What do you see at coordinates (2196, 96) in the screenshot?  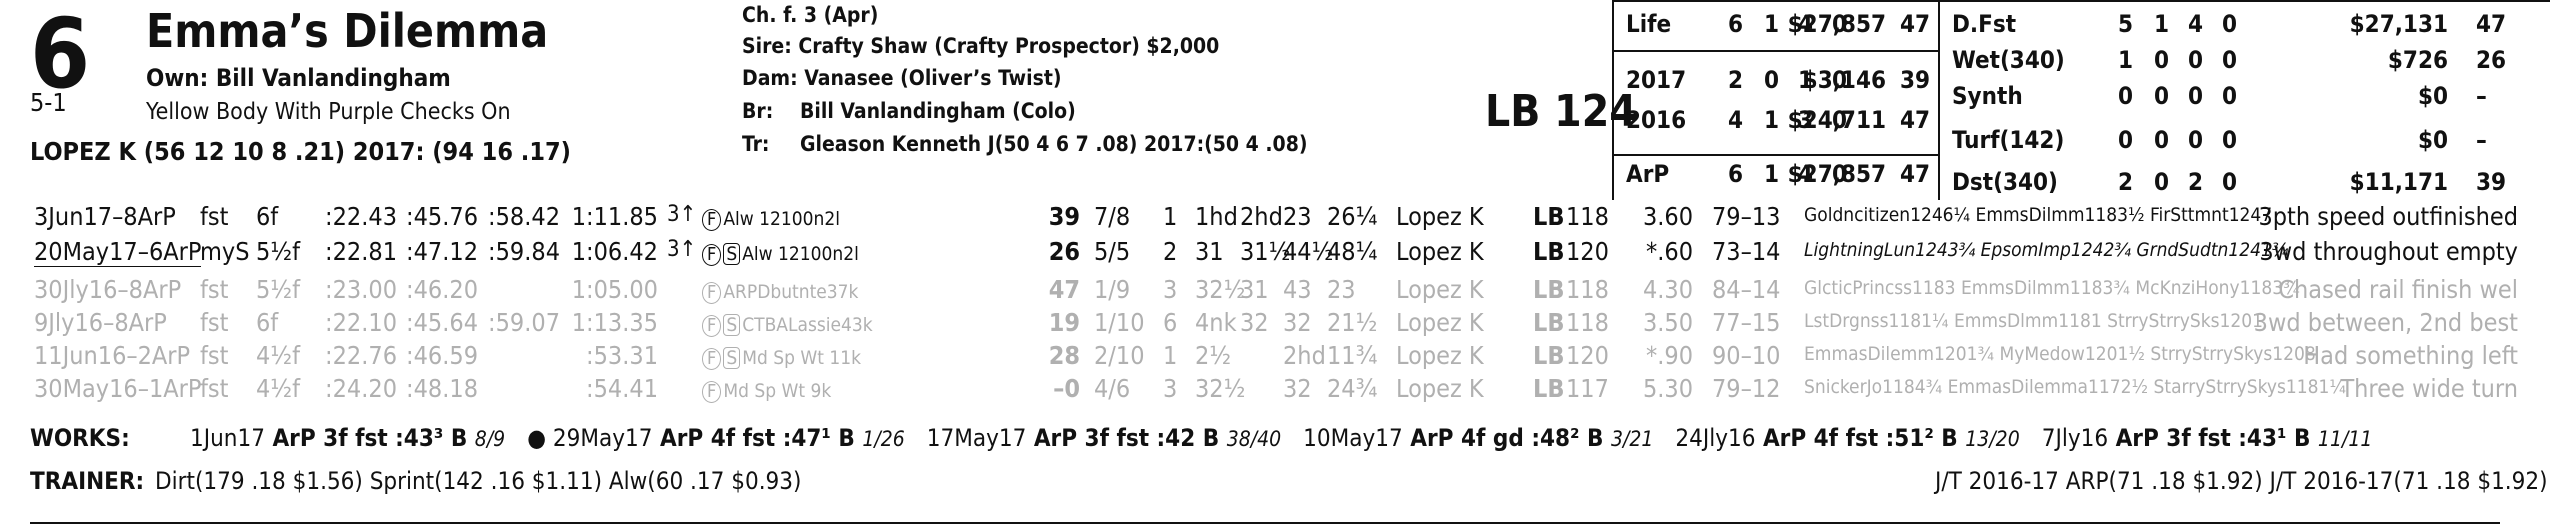 I see `stat-places: 0` at bounding box center [2196, 96].